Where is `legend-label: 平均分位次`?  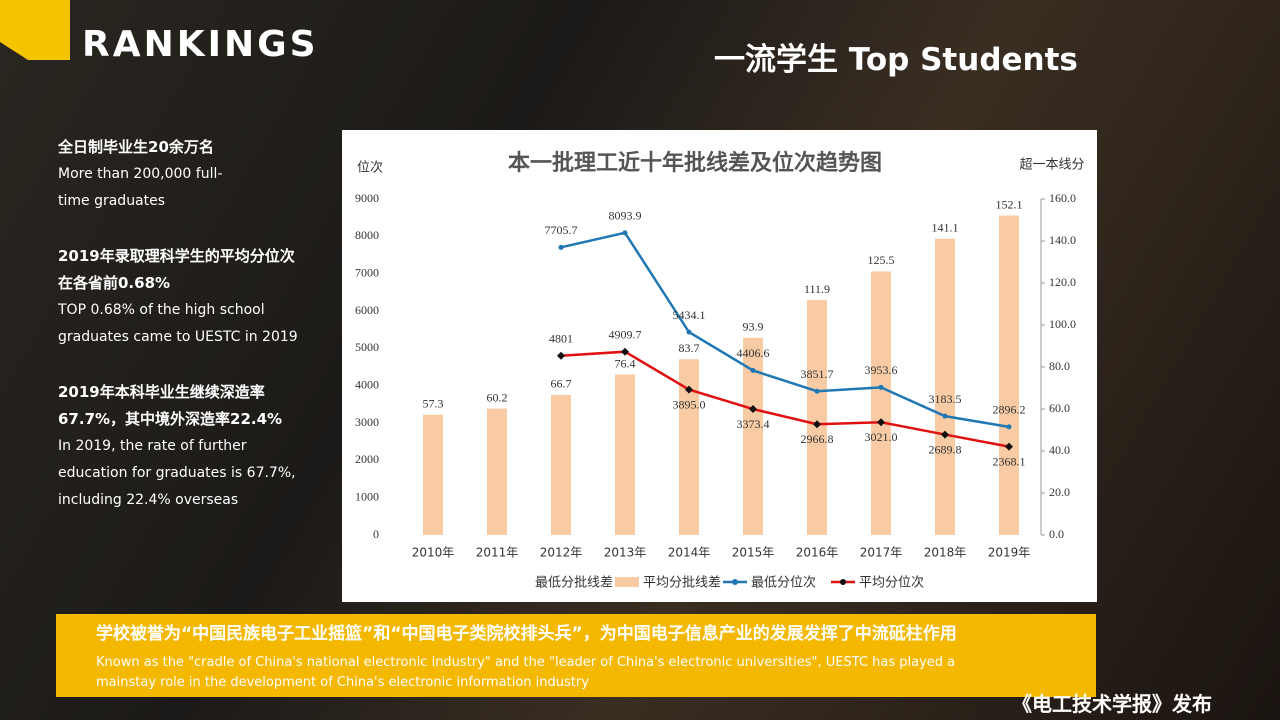 legend-label: 平均分位次 is located at coordinates (891, 583).